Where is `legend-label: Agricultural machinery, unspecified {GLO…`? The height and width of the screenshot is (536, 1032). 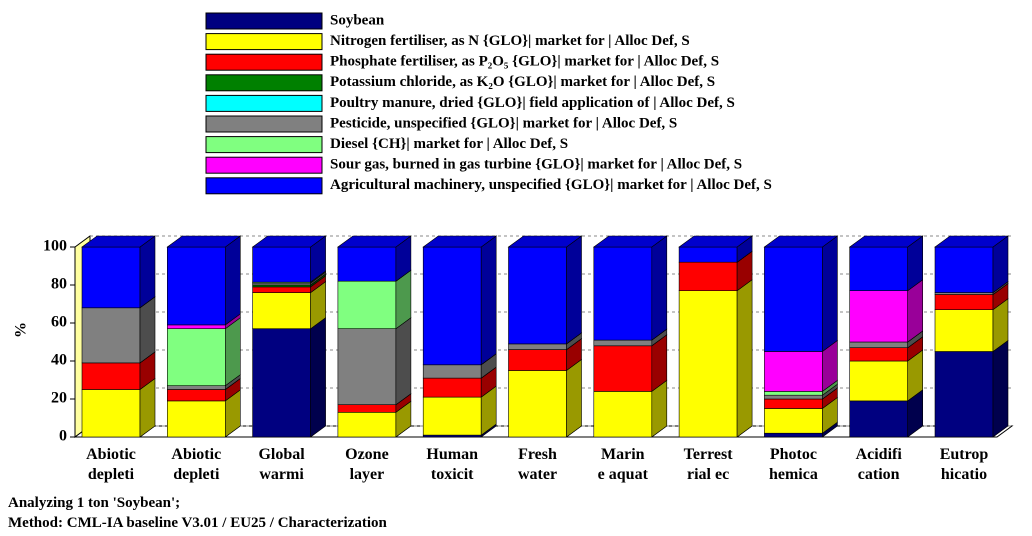 legend-label: Agricultural machinery, unspecified {GLO… is located at coordinates (551, 185).